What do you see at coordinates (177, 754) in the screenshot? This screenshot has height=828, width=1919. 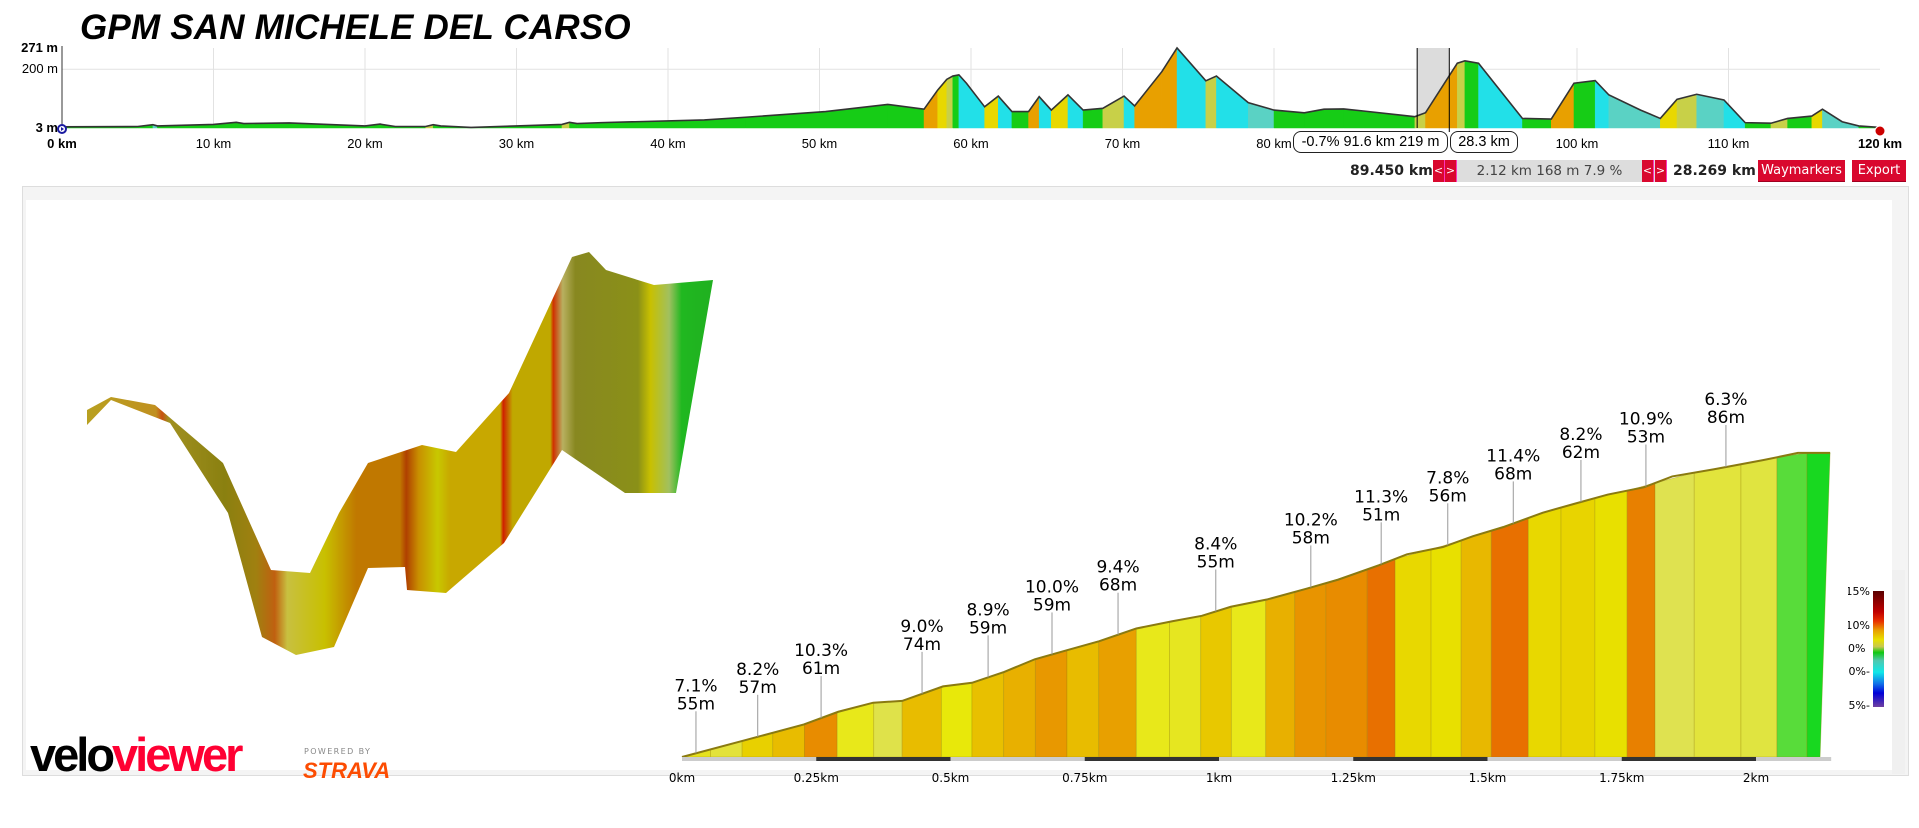 I see `logo-viewer-text: viewer` at bounding box center [177, 754].